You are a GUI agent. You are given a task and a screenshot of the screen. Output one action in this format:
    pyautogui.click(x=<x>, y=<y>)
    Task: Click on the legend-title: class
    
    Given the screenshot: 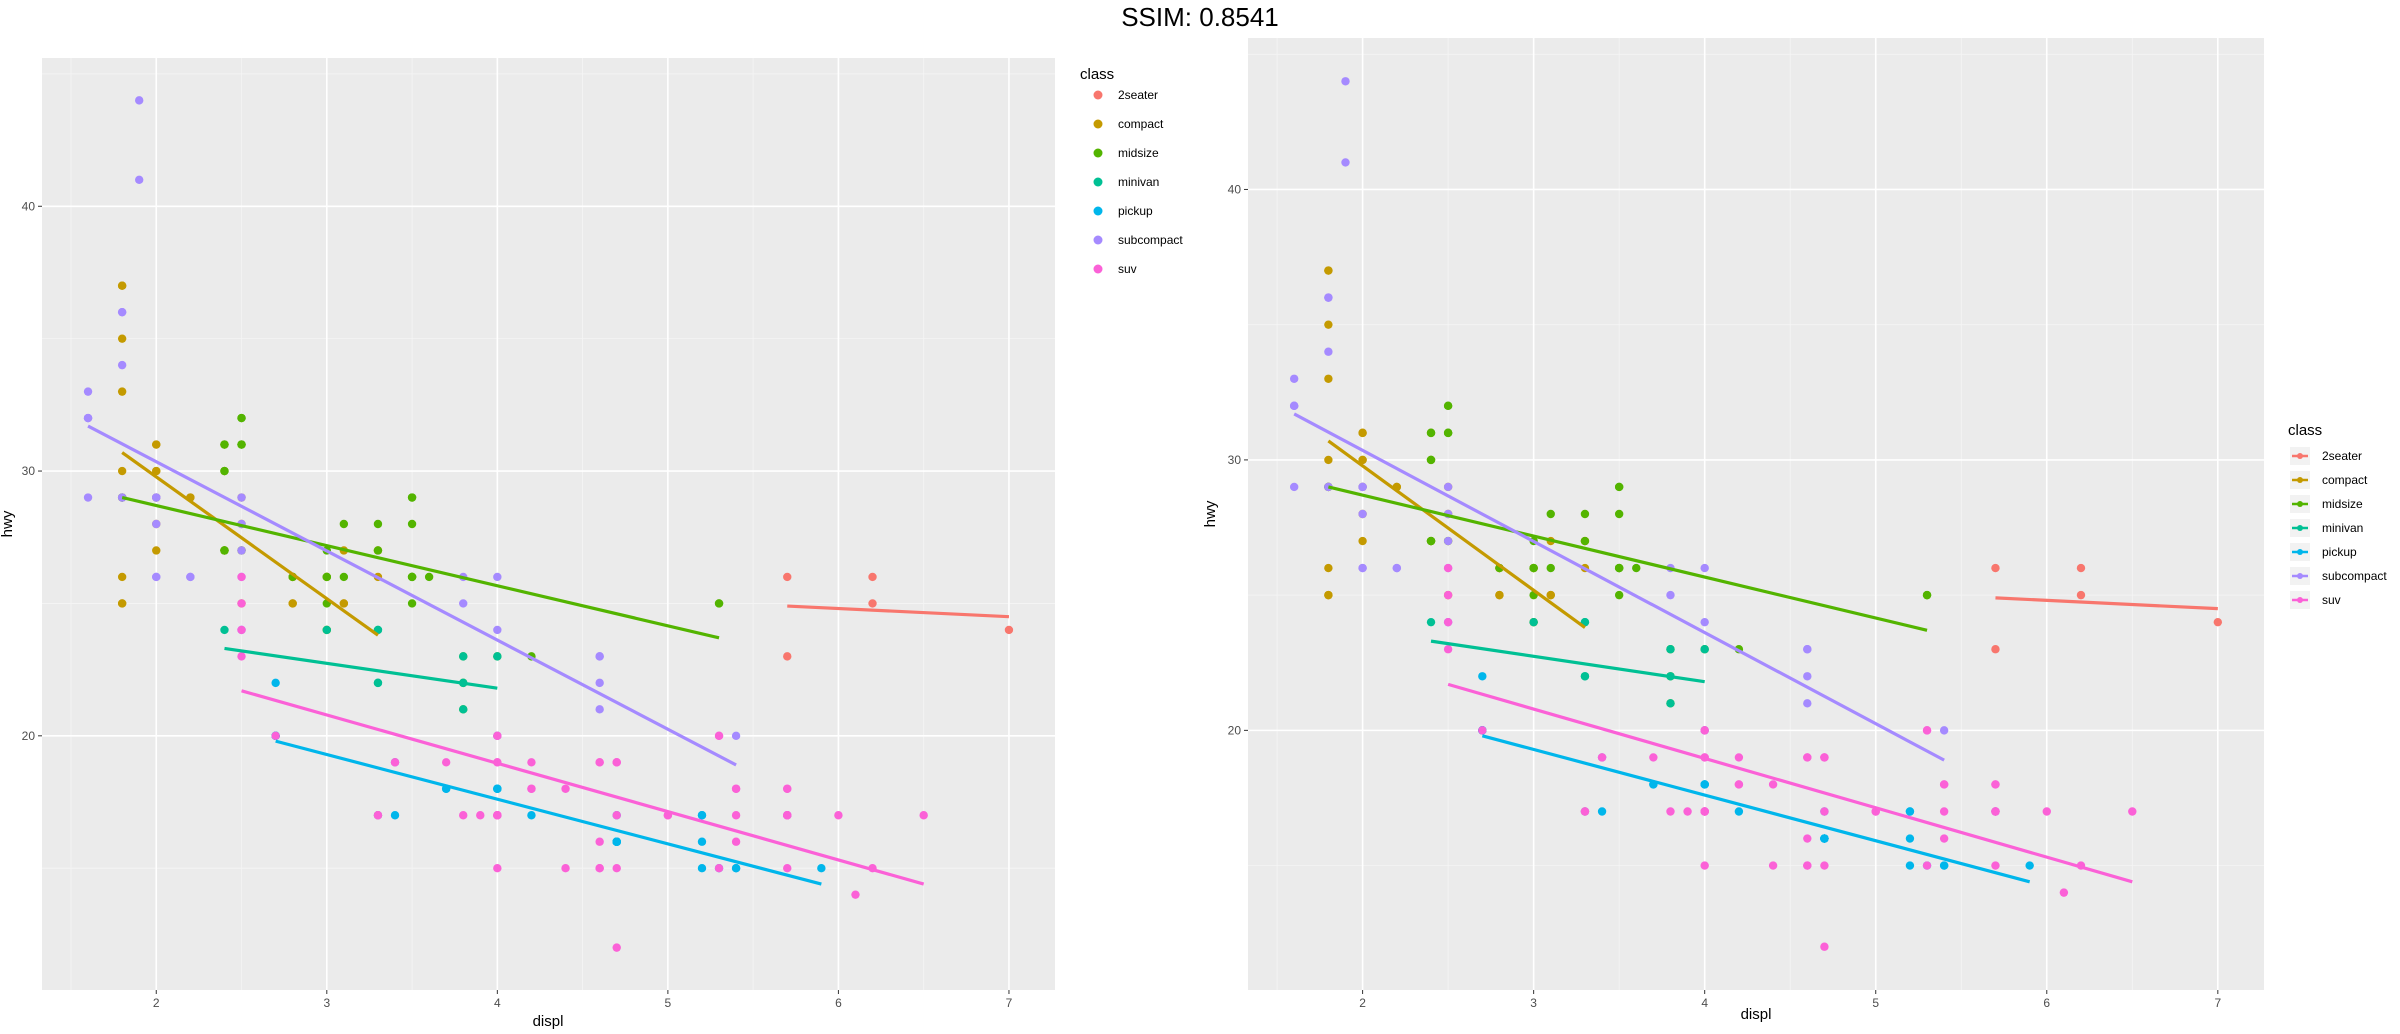 What is the action you would take?
    pyautogui.click(x=1097, y=74)
    